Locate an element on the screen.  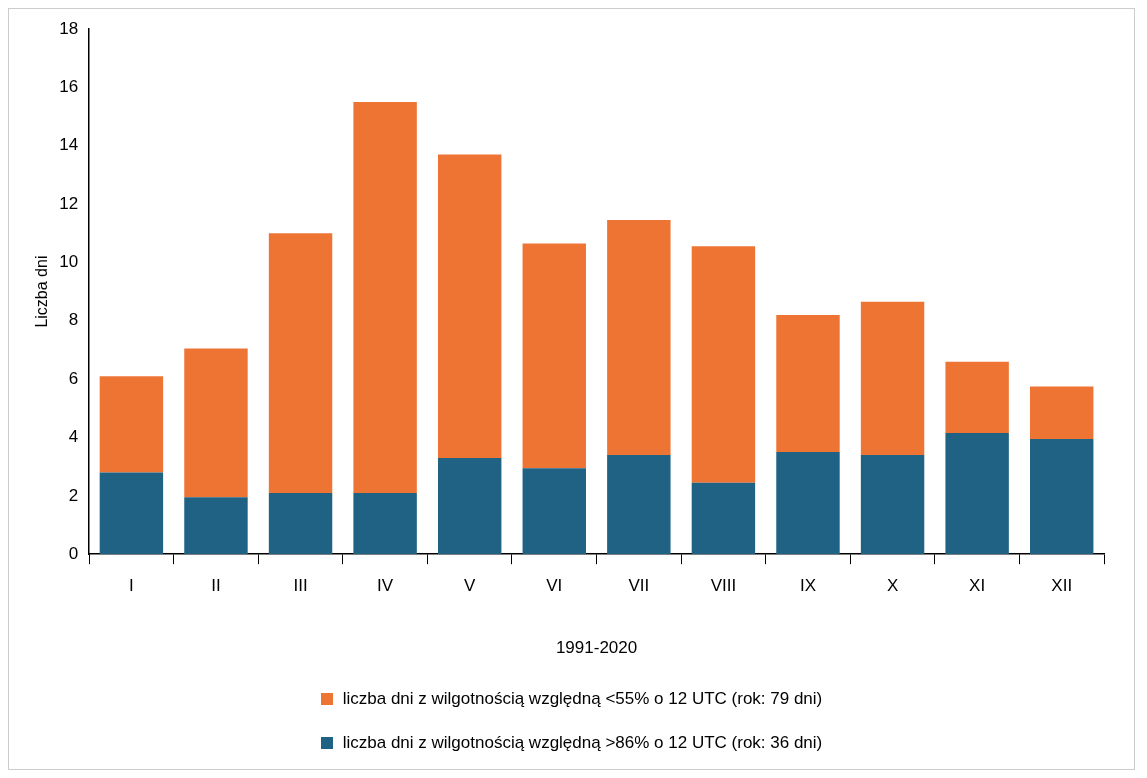
x-tick-label: II is located at coordinates (216, 586).